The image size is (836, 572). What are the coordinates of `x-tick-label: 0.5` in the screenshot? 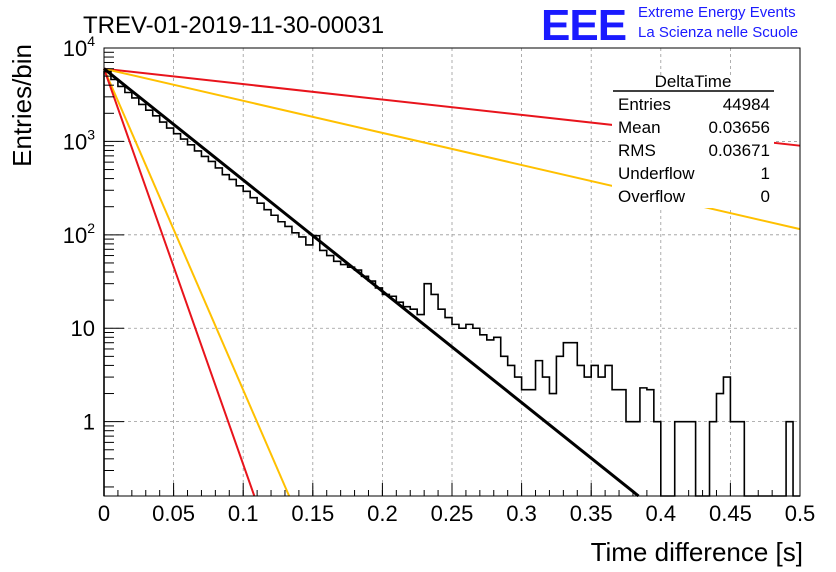 It's located at (800, 513).